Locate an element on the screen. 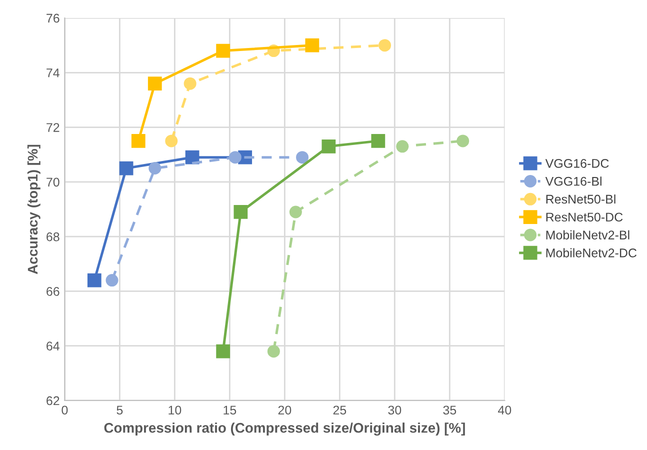  y-tick-label: 76 is located at coordinates (53, 18).